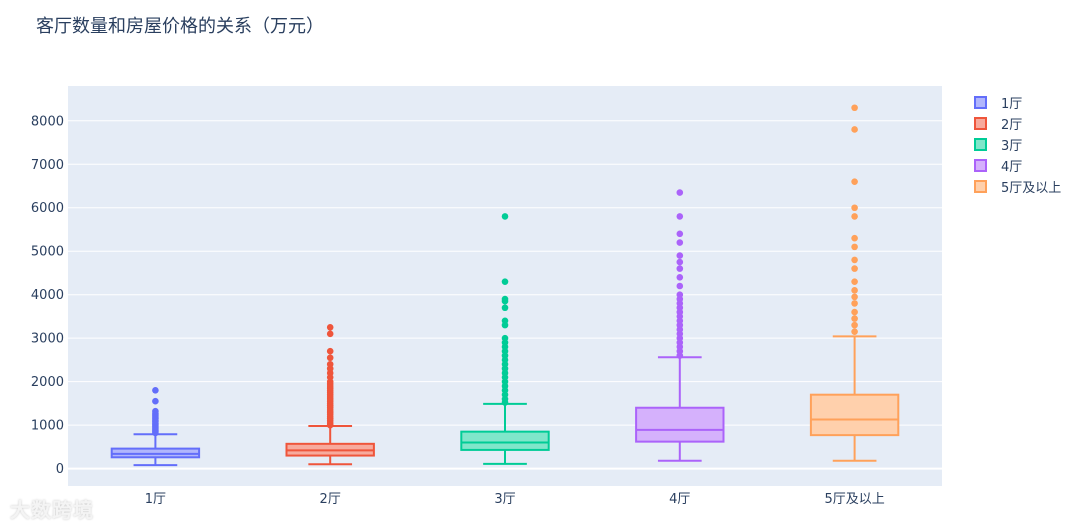 This screenshot has width=1080, height=529. What do you see at coordinates (330, 499) in the screenshot?
I see `x-tick-label: 2厅` at bounding box center [330, 499].